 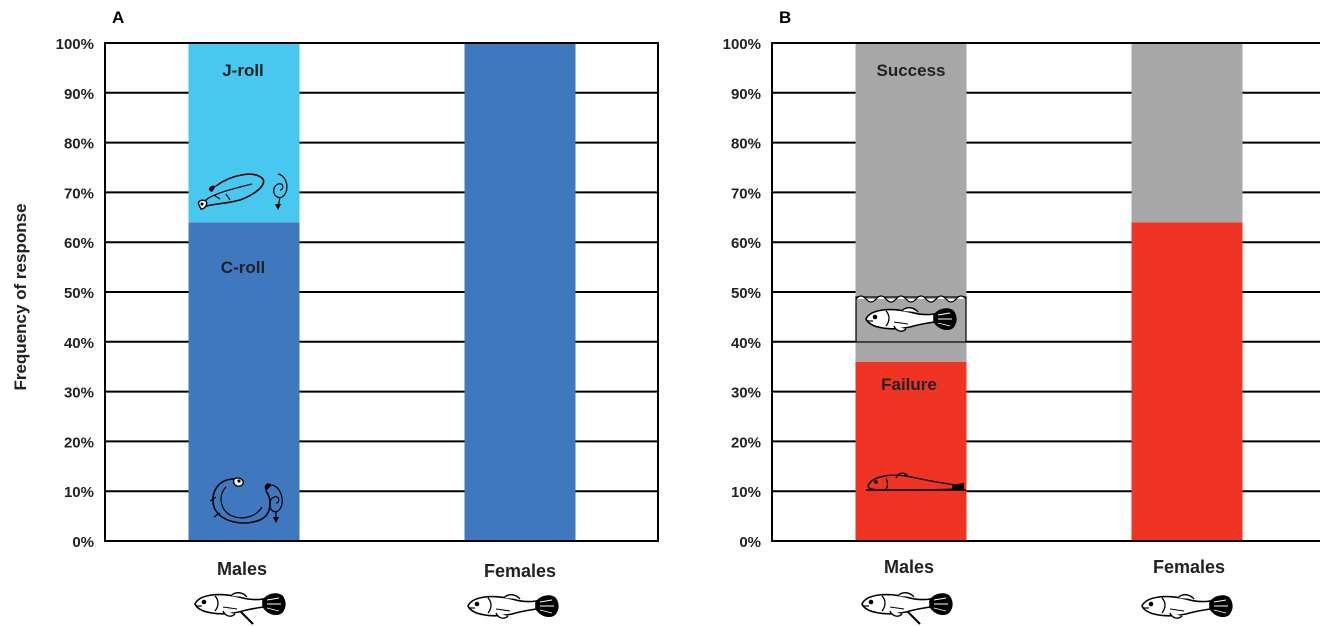 I want to click on y-tick-label-b-2: 20%, so click(x=746, y=442).